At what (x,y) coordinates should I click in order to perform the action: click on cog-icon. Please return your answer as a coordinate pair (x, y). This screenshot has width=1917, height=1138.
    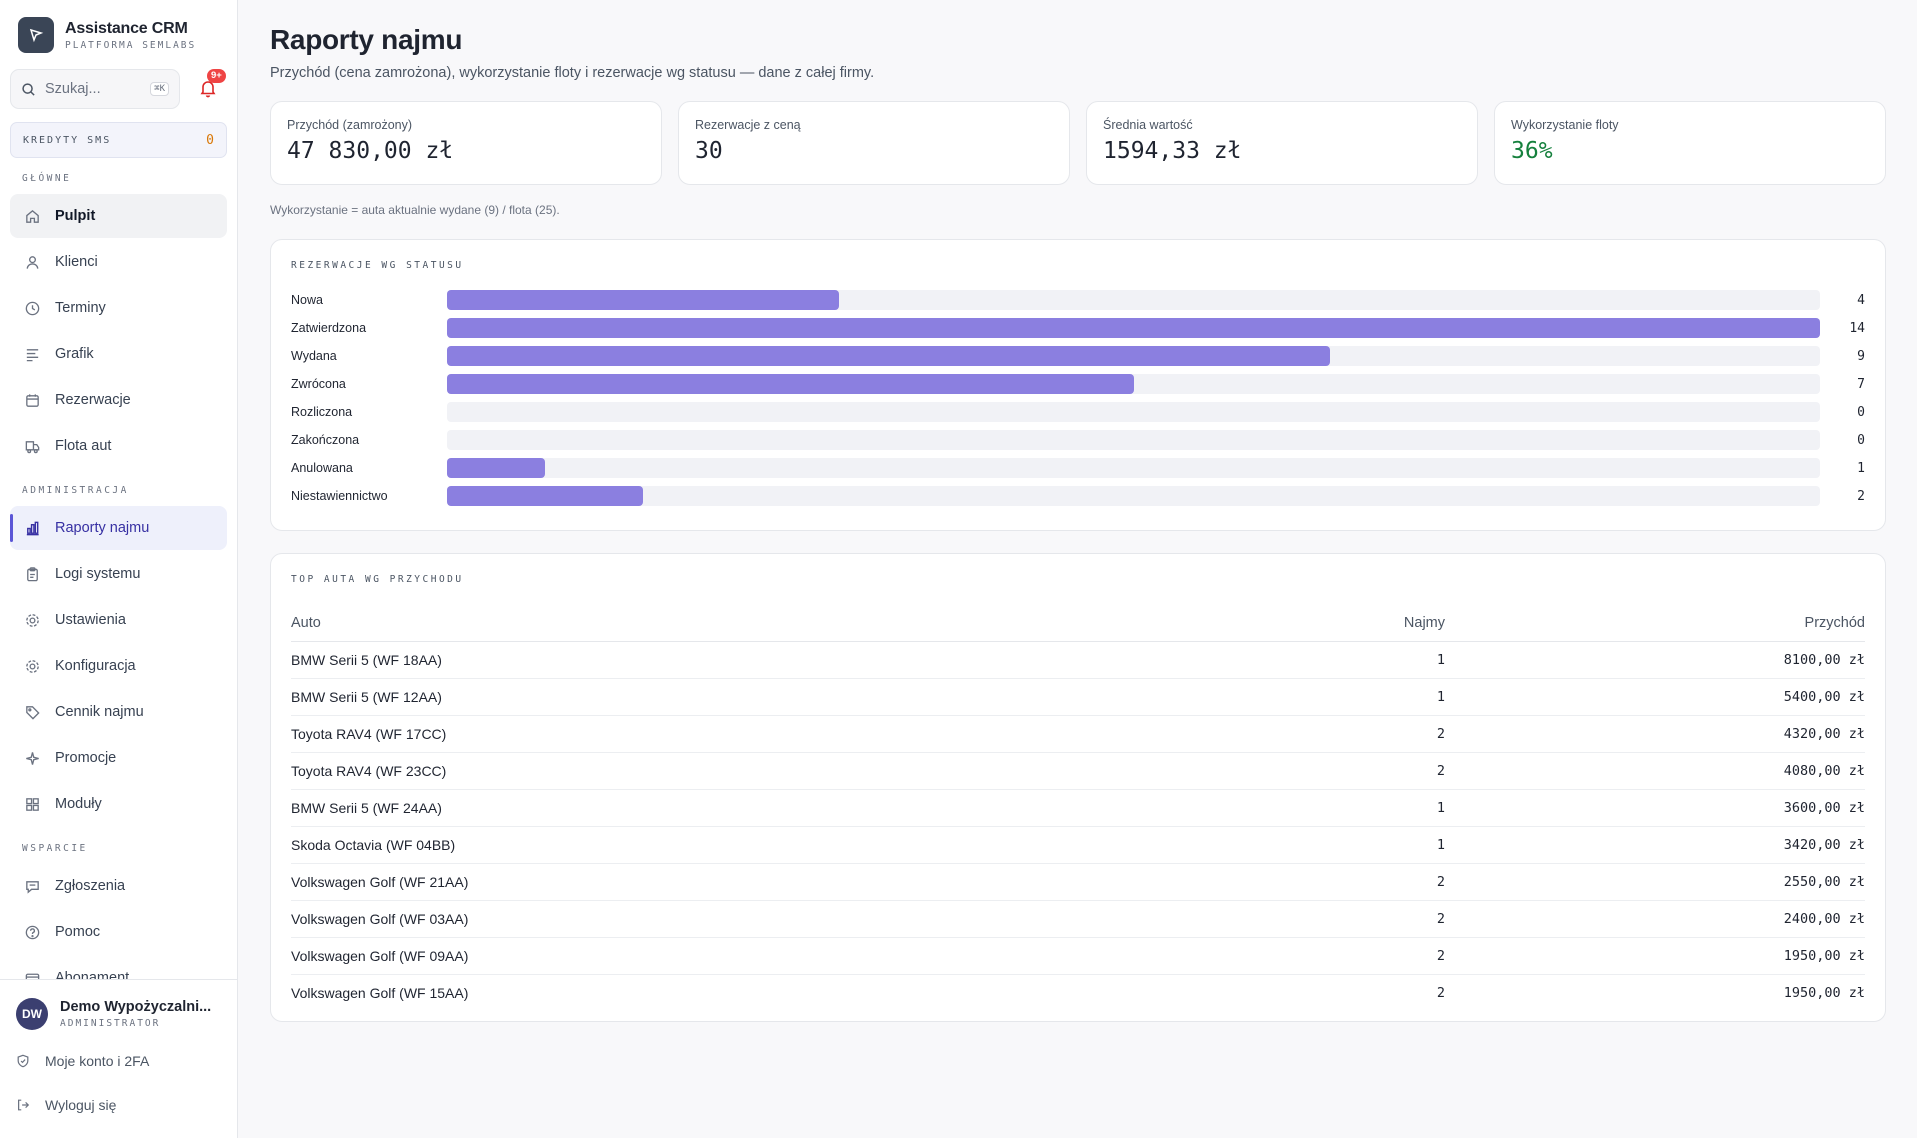
    Looking at the image, I should click on (32, 666).